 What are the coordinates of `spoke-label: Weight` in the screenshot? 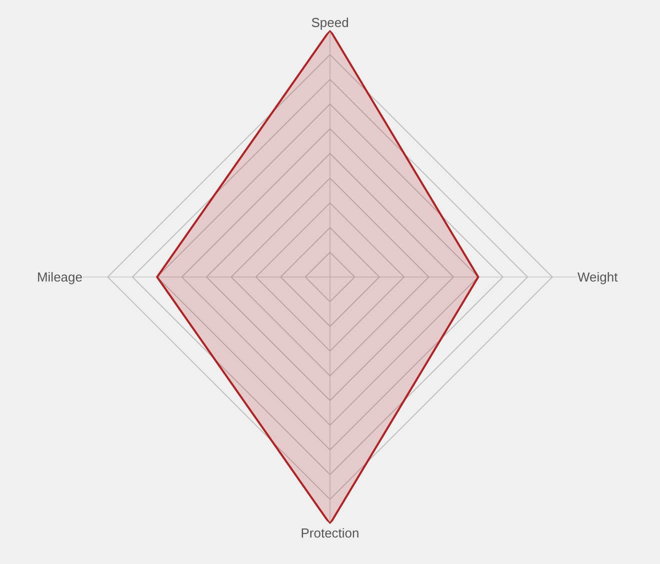 It's located at (598, 277).